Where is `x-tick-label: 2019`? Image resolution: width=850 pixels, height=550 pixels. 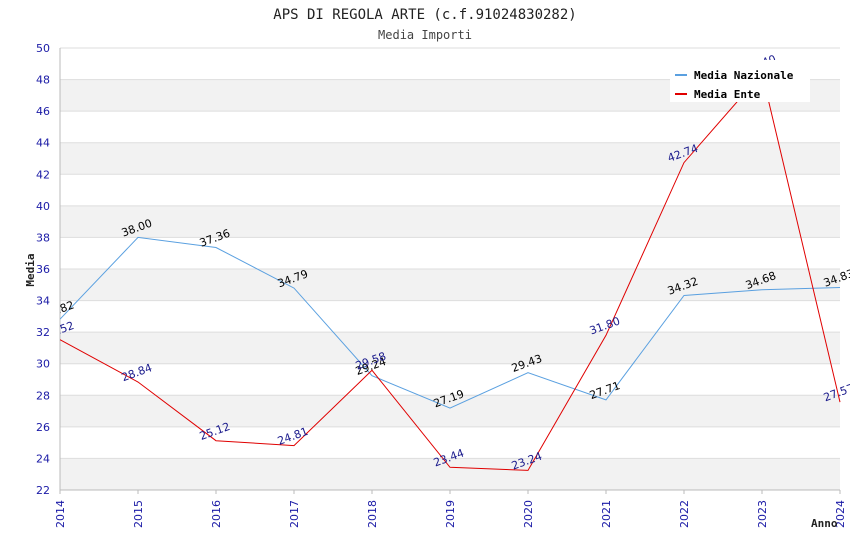
x-tick-label: 2019 is located at coordinates (450, 514).